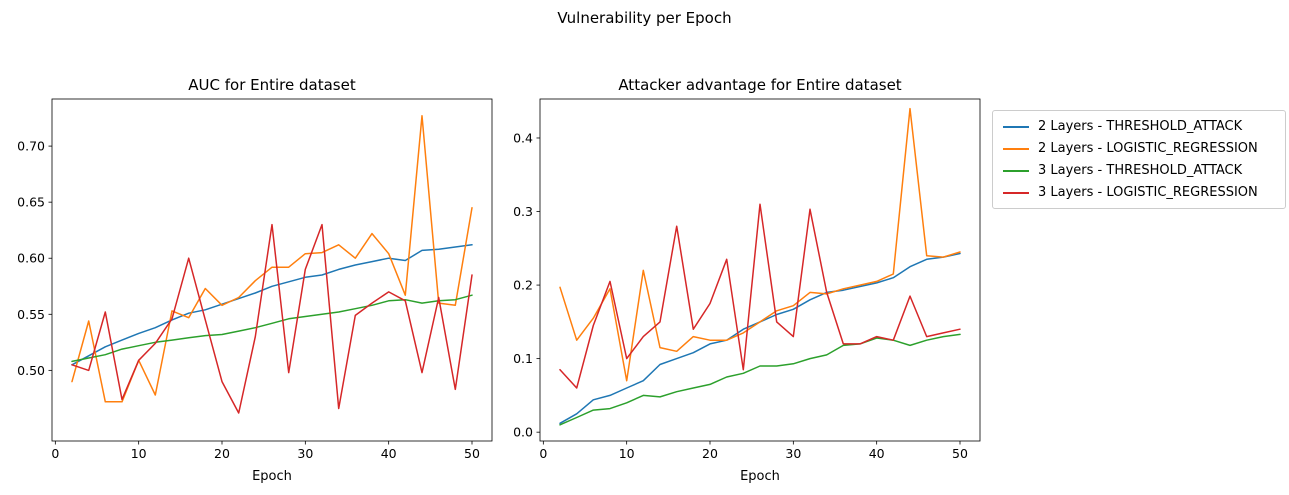 The image size is (1289, 495). What do you see at coordinates (31, 258) in the screenshot?
I see `y-tick-label: 0.60` at bounding box center [31, 258].